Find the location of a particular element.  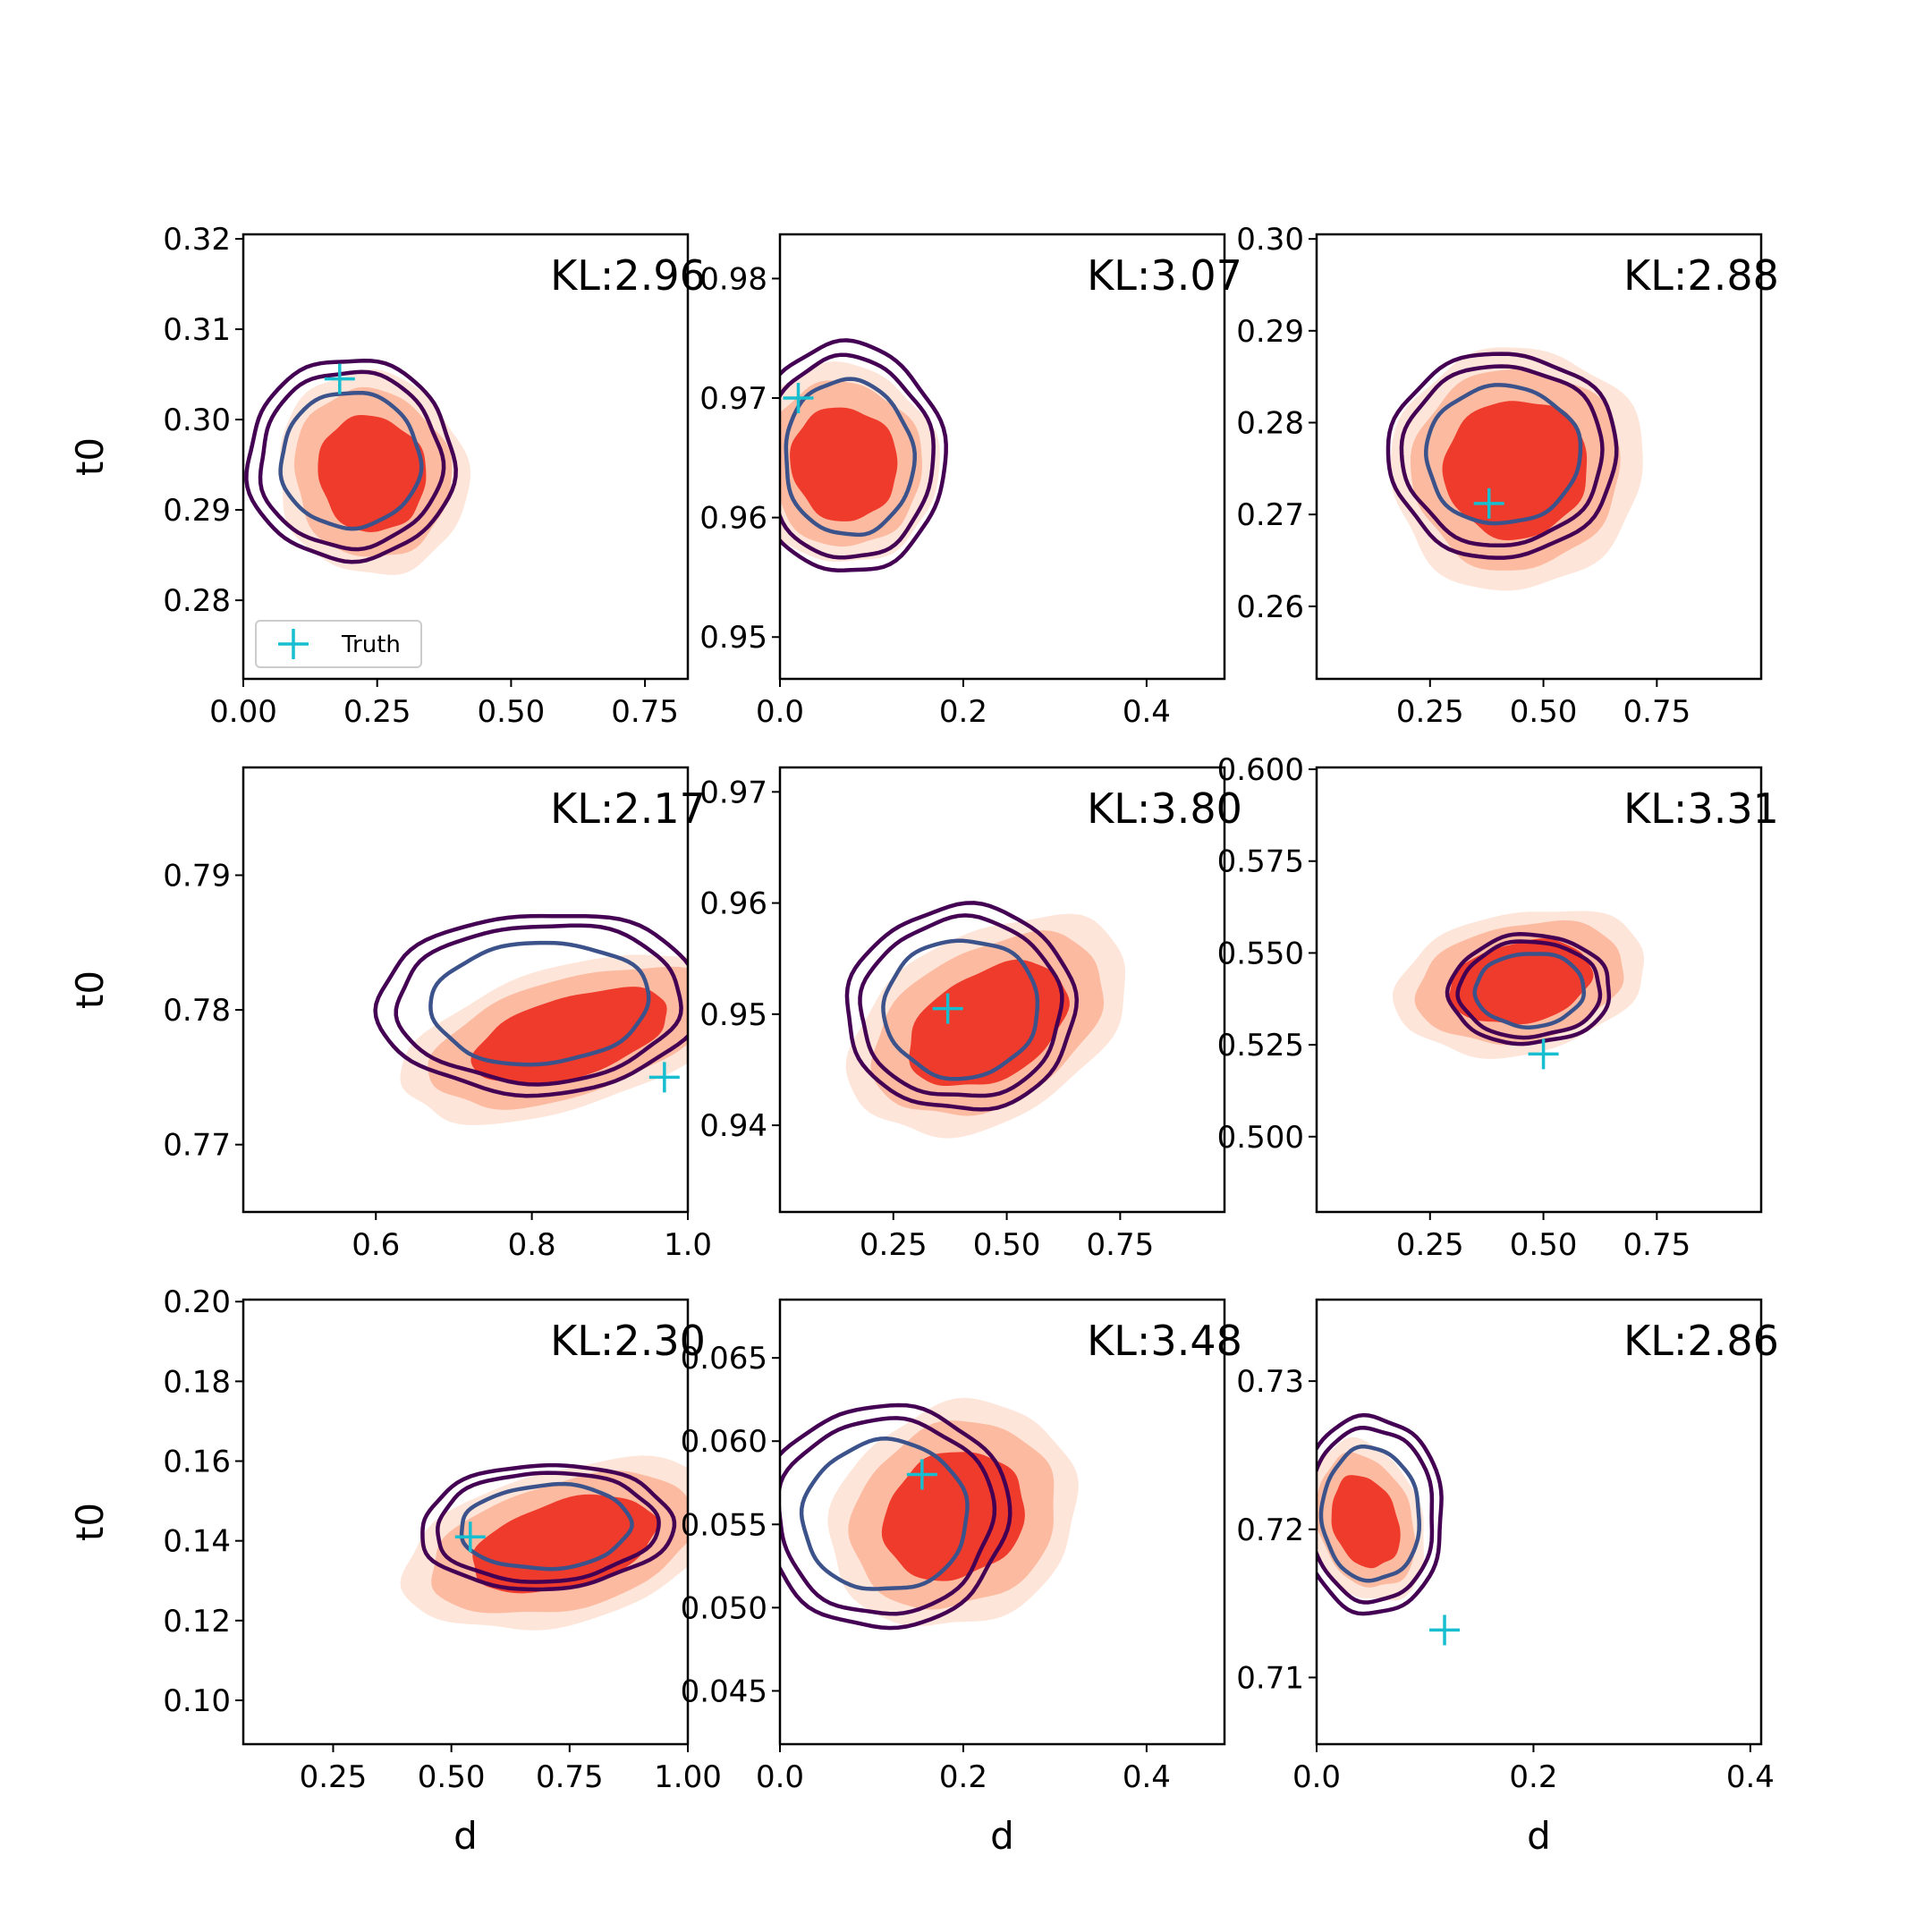

y-tick-label: 0.050 is located at coordinates (724, 1608).